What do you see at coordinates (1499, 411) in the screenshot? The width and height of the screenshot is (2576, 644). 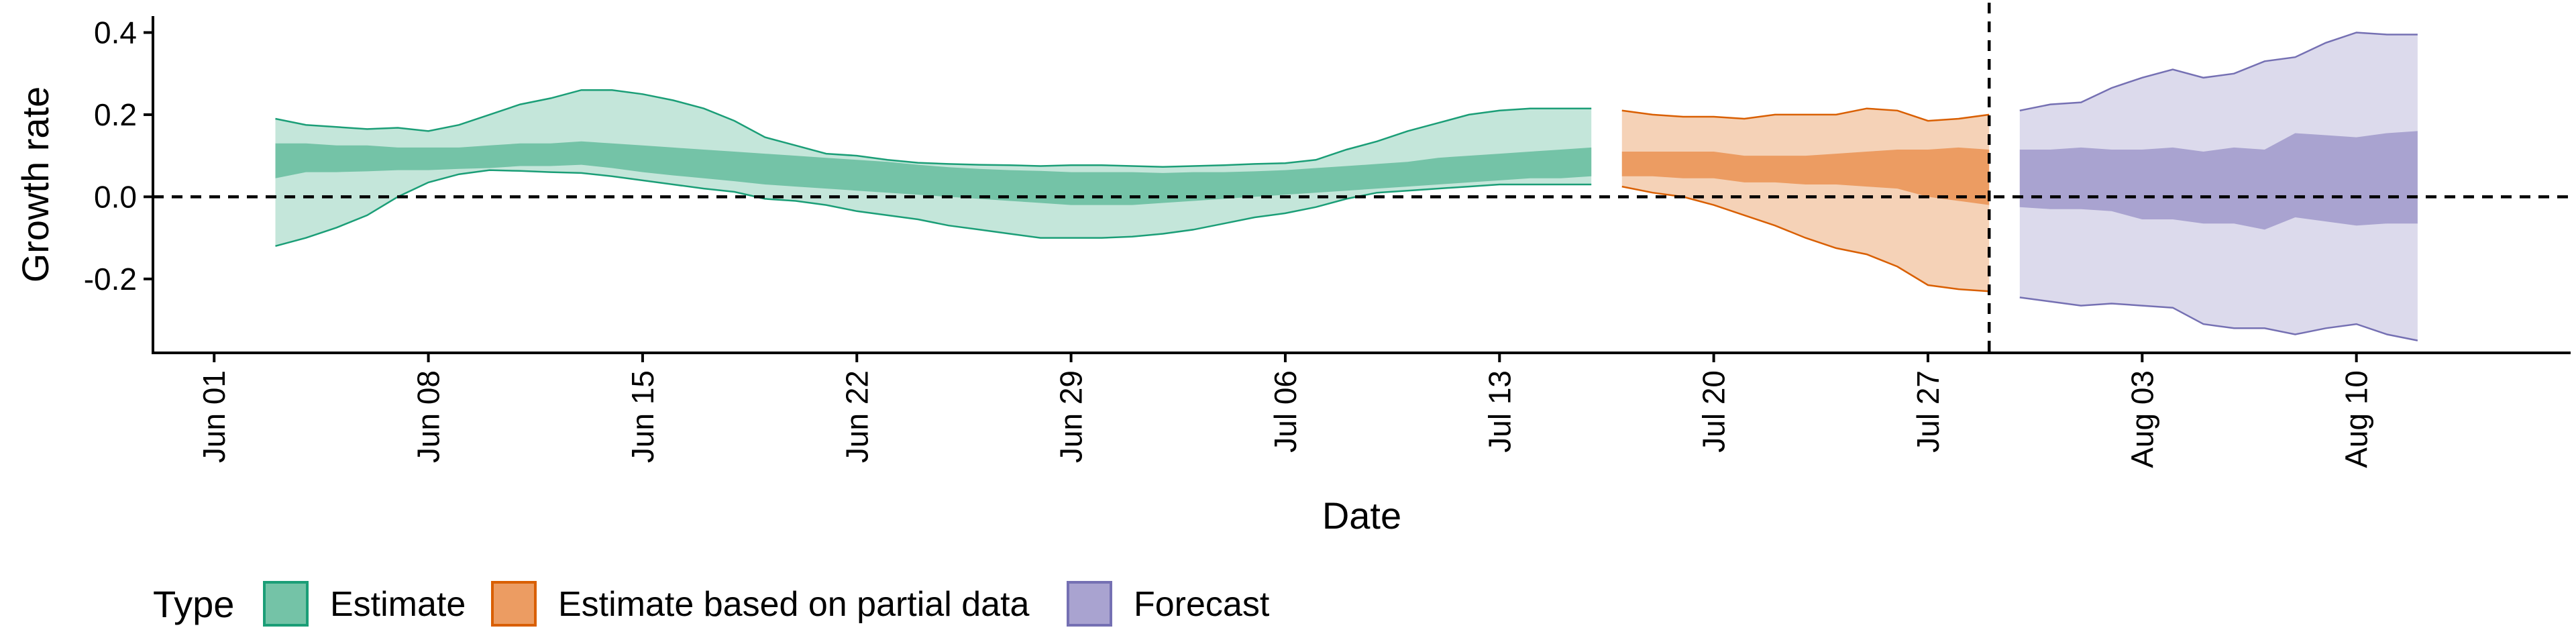 I see `x-tick-label-6: Jul 13` at bounding box center [1499, 411].